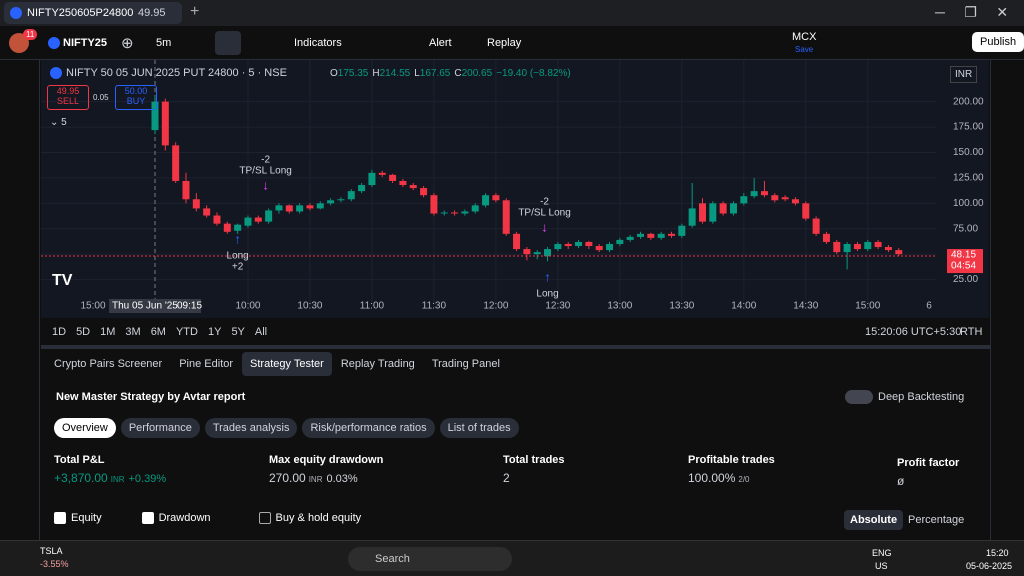 This screenshot has width=1024, height=576. Describe the element at coordinates (368, 428) in the screenshot. I see `subtab: Risk/performance ratios` at that location.